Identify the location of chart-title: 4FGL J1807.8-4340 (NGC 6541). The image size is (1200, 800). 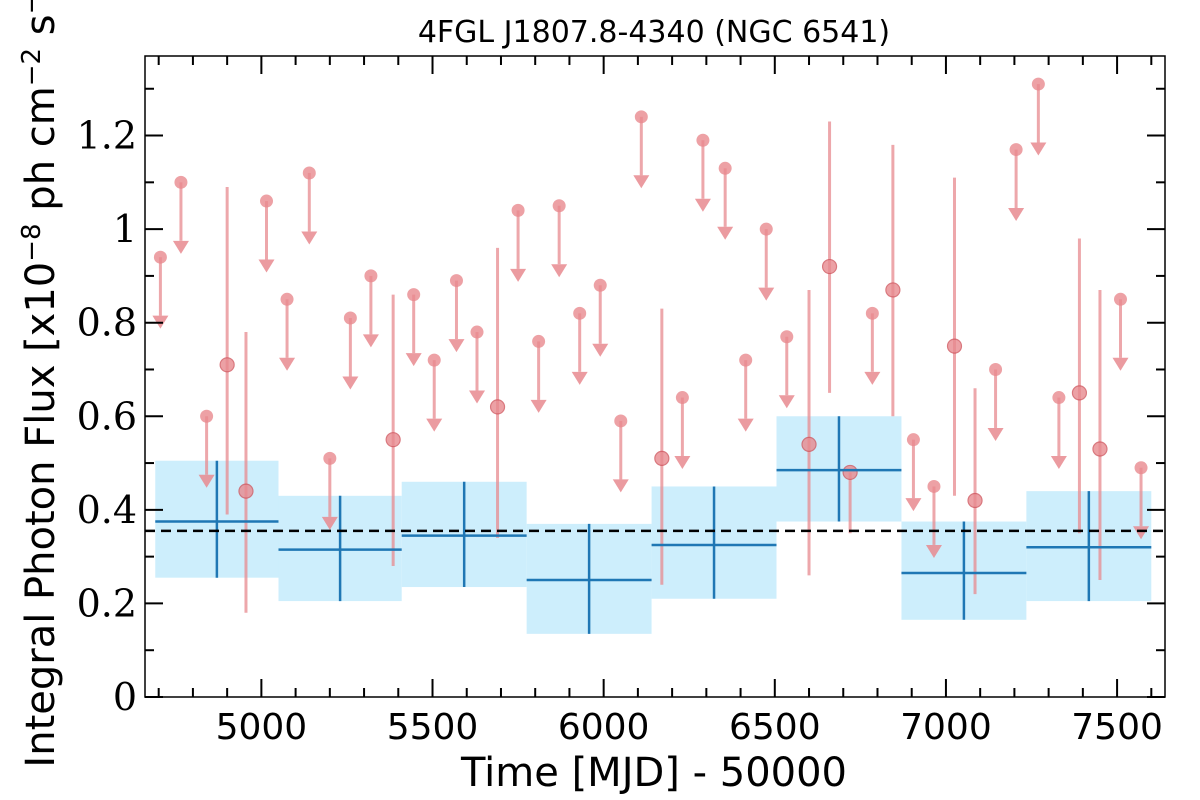
(654, 32).